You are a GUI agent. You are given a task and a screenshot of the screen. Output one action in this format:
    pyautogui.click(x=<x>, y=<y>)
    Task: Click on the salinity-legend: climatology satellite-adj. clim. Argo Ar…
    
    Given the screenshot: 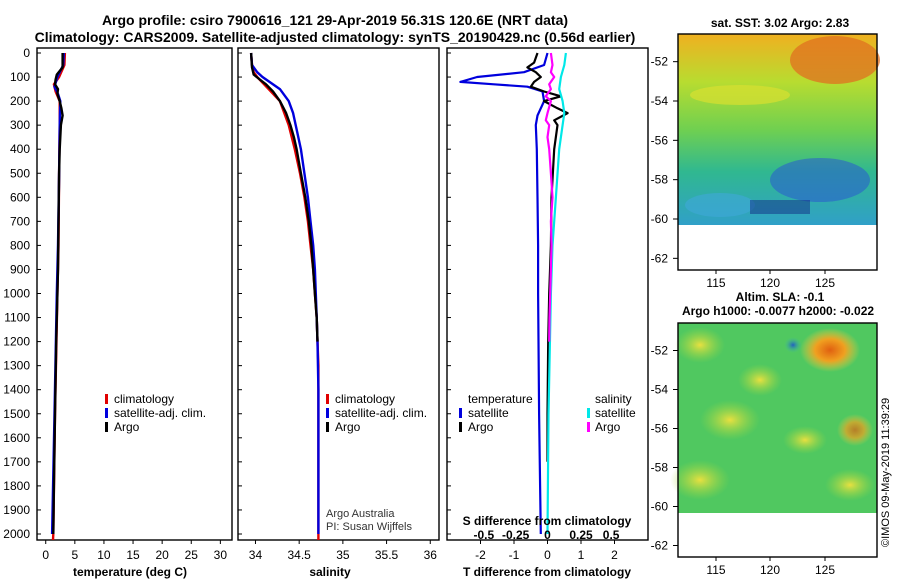 What is the action you would take?
    pyautogui.click(x=376, y=462)
    